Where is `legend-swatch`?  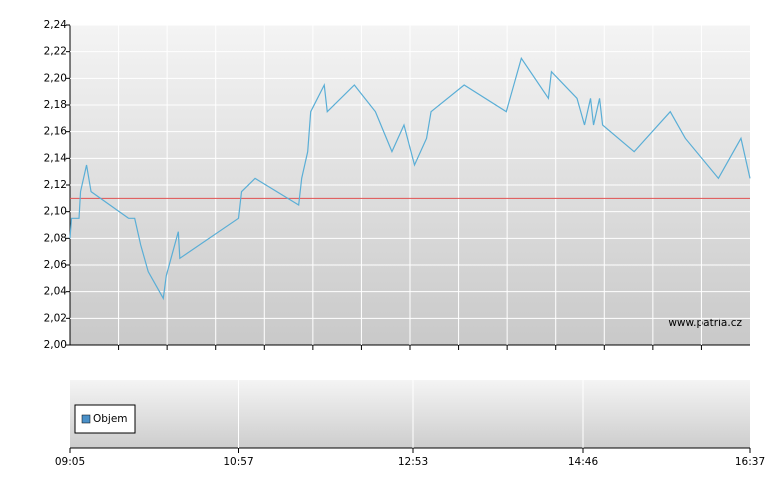 legend-swatch is located at coordinates (86, 419).